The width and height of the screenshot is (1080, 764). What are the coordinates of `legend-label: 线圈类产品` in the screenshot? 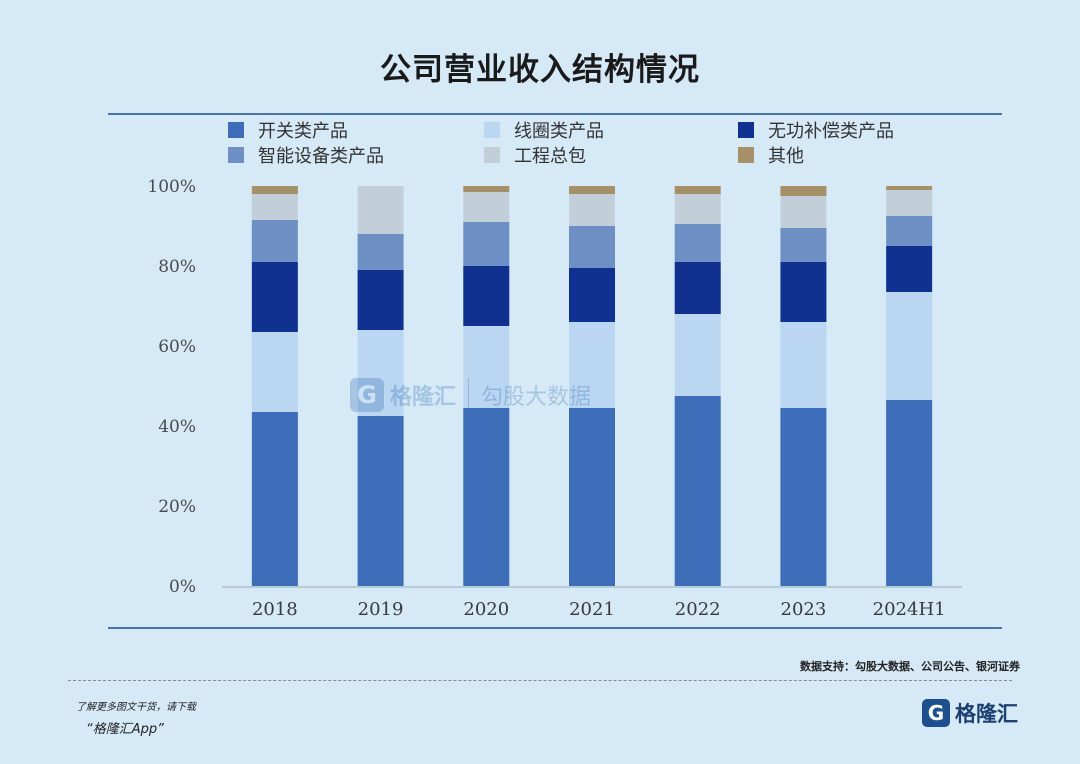 It's located at (559, 131).